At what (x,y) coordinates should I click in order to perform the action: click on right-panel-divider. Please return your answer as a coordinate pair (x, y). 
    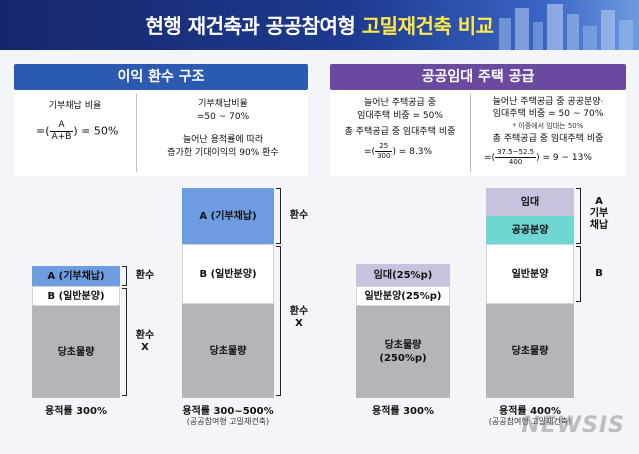
    Looking at the image, I should click on (470, 133).